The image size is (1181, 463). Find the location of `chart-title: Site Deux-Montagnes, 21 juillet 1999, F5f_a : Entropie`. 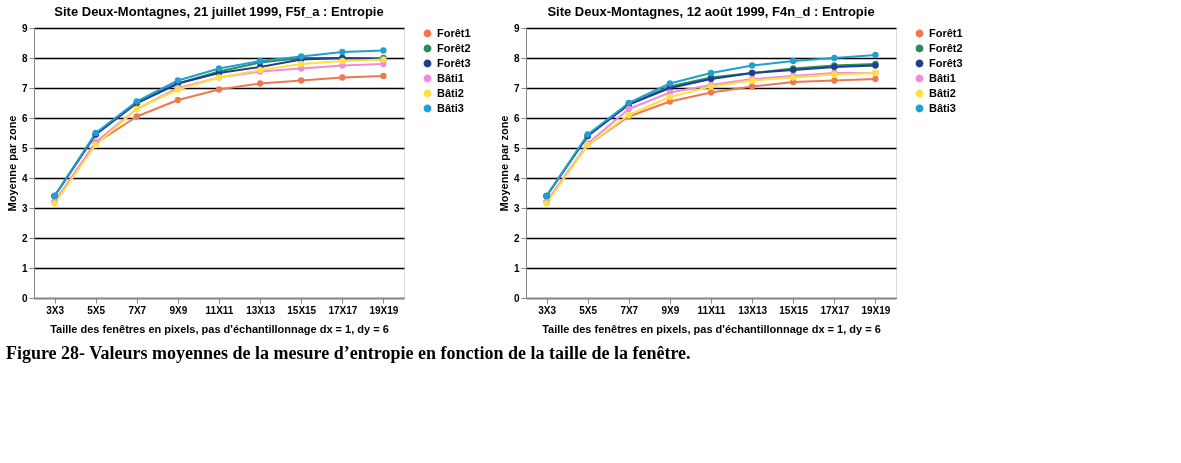

chart-title: Site Deux-Montagnes, 21 juillet 1999, F5f_a : Entropie is located at coordinates (219, 11).